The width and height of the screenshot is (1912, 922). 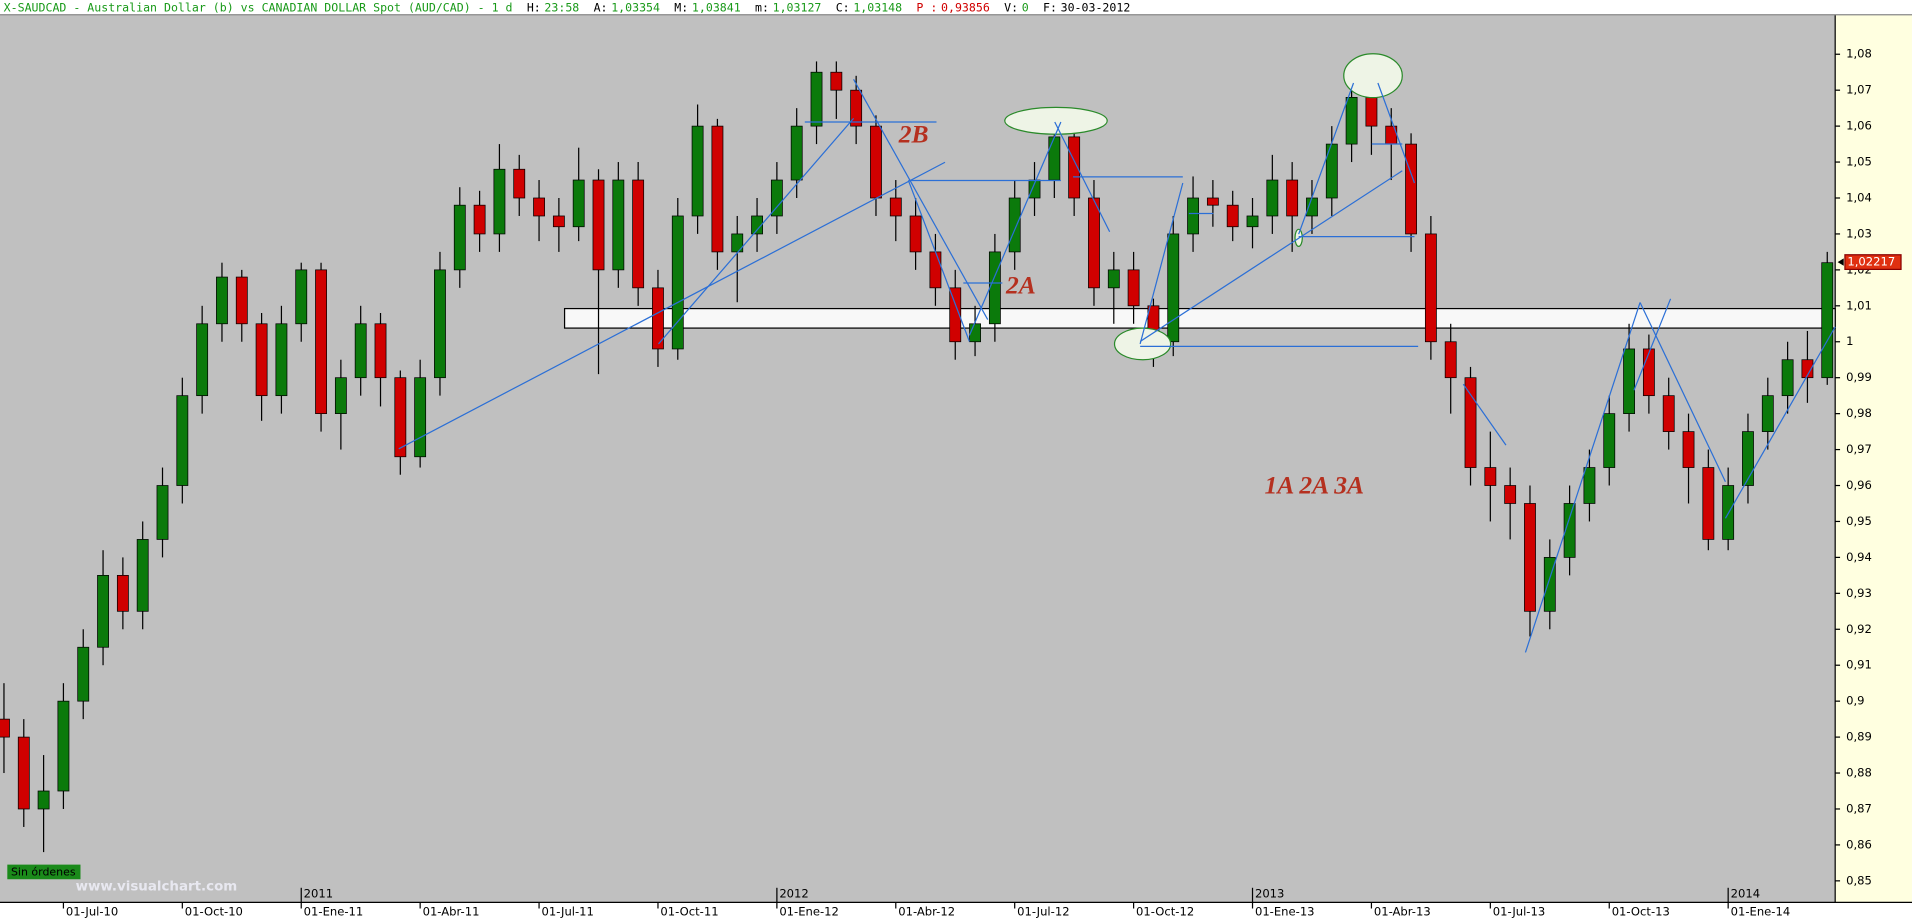 What do you see at coordinates (843, 7) in the screenshot?
I see `field-label: C:` at bounding box center [843, 7].